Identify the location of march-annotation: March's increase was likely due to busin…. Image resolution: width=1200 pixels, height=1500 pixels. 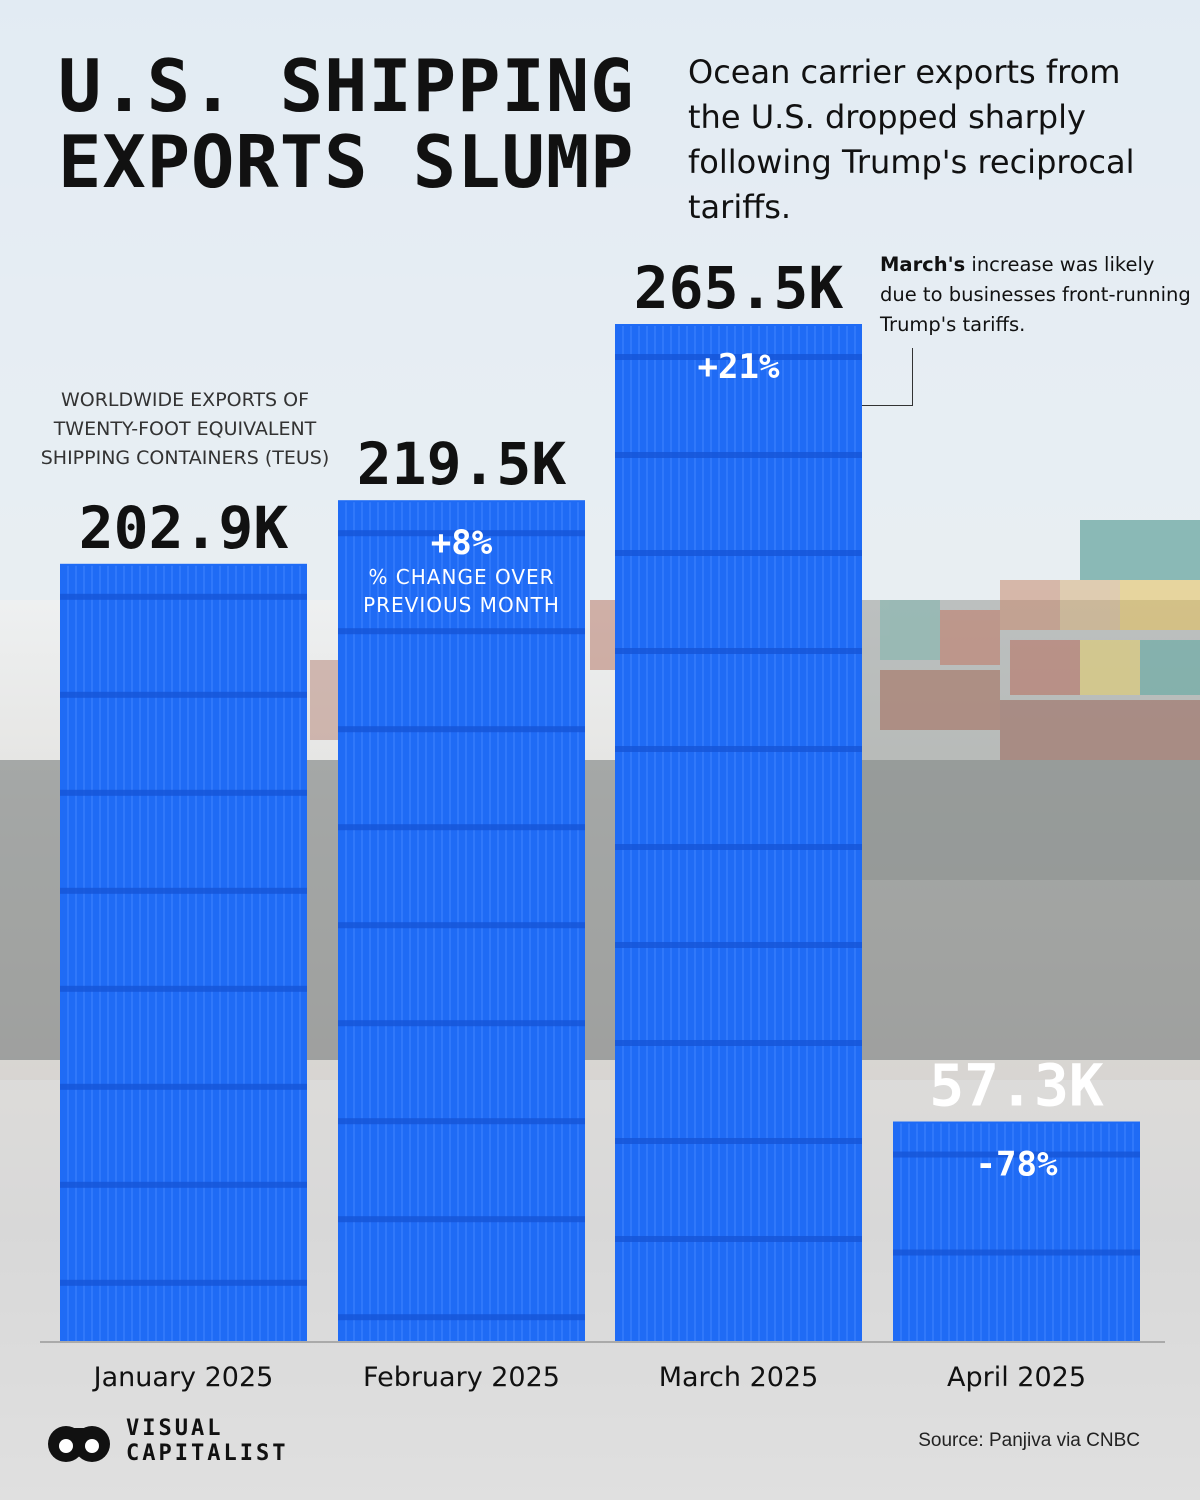
(1037, 295).